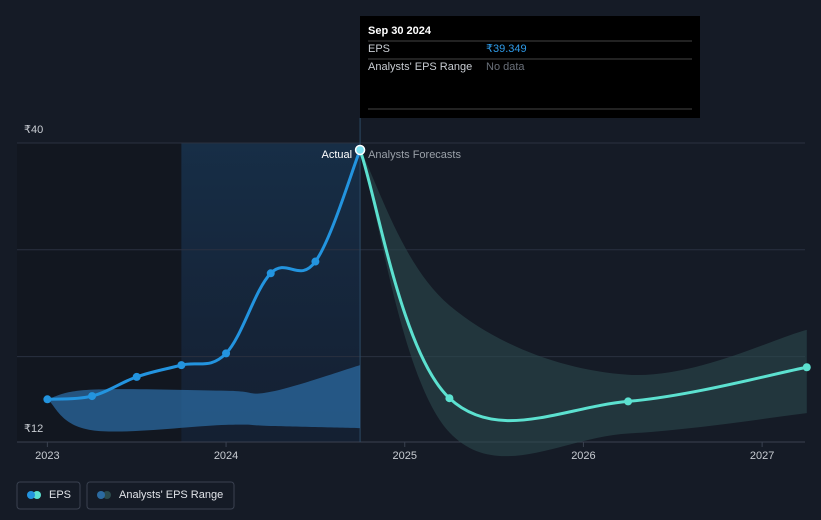 The height and width of the screenshot is (520, 821). I want to click on tooltip-date: Sep 30 2024, so click(400, 31).